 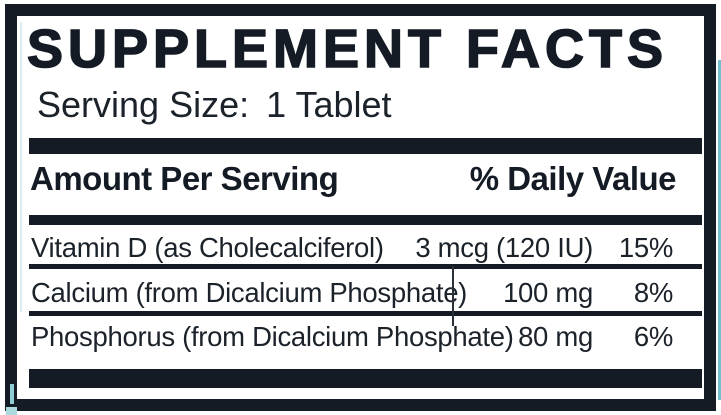 I want to click on nutrient-daily-value: 6%, so click(x=653, y=336).